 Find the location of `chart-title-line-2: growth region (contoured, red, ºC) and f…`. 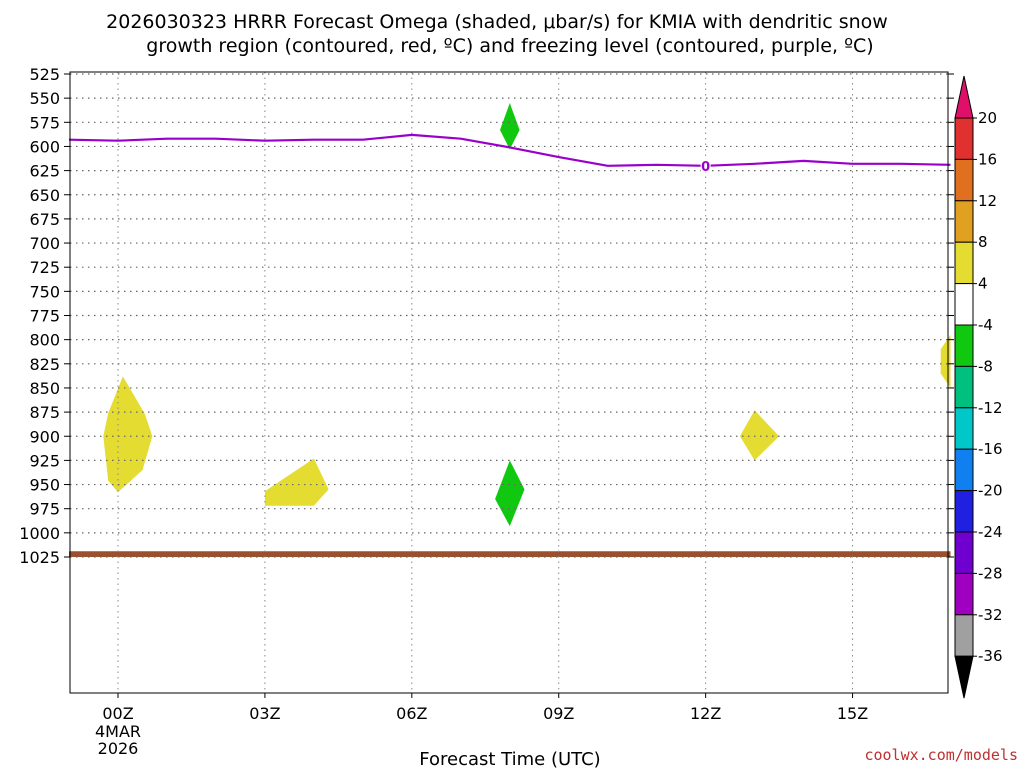

chart-title-line-2: growth region (contoured, red, ºC) and f… is located at coordinates (509, 46).